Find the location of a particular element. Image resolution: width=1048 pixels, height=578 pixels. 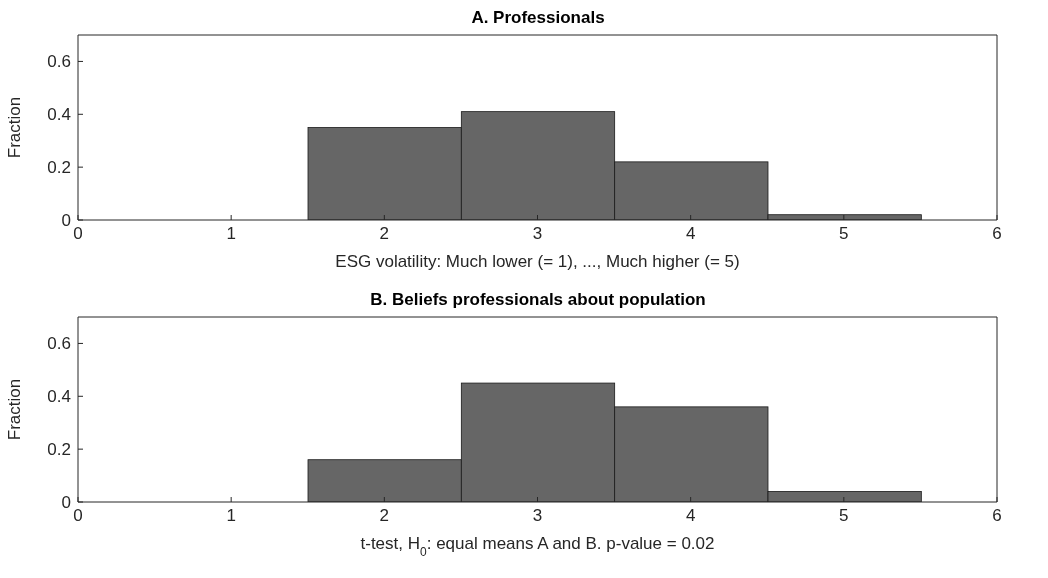

x-axis-title: ESG volatility: Much lower (= 1), ..., Much higher (= 5) is located at coordinates (537, 261).